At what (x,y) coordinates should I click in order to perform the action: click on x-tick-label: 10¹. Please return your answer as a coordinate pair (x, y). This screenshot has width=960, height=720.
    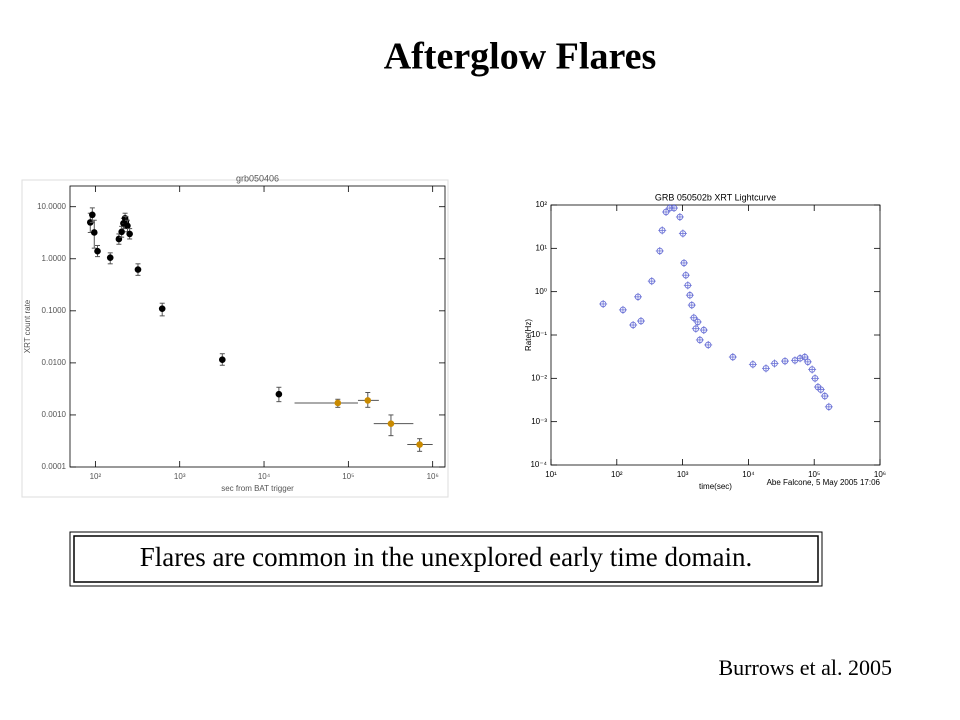
    Looking at the image, I should click on (551, 474).